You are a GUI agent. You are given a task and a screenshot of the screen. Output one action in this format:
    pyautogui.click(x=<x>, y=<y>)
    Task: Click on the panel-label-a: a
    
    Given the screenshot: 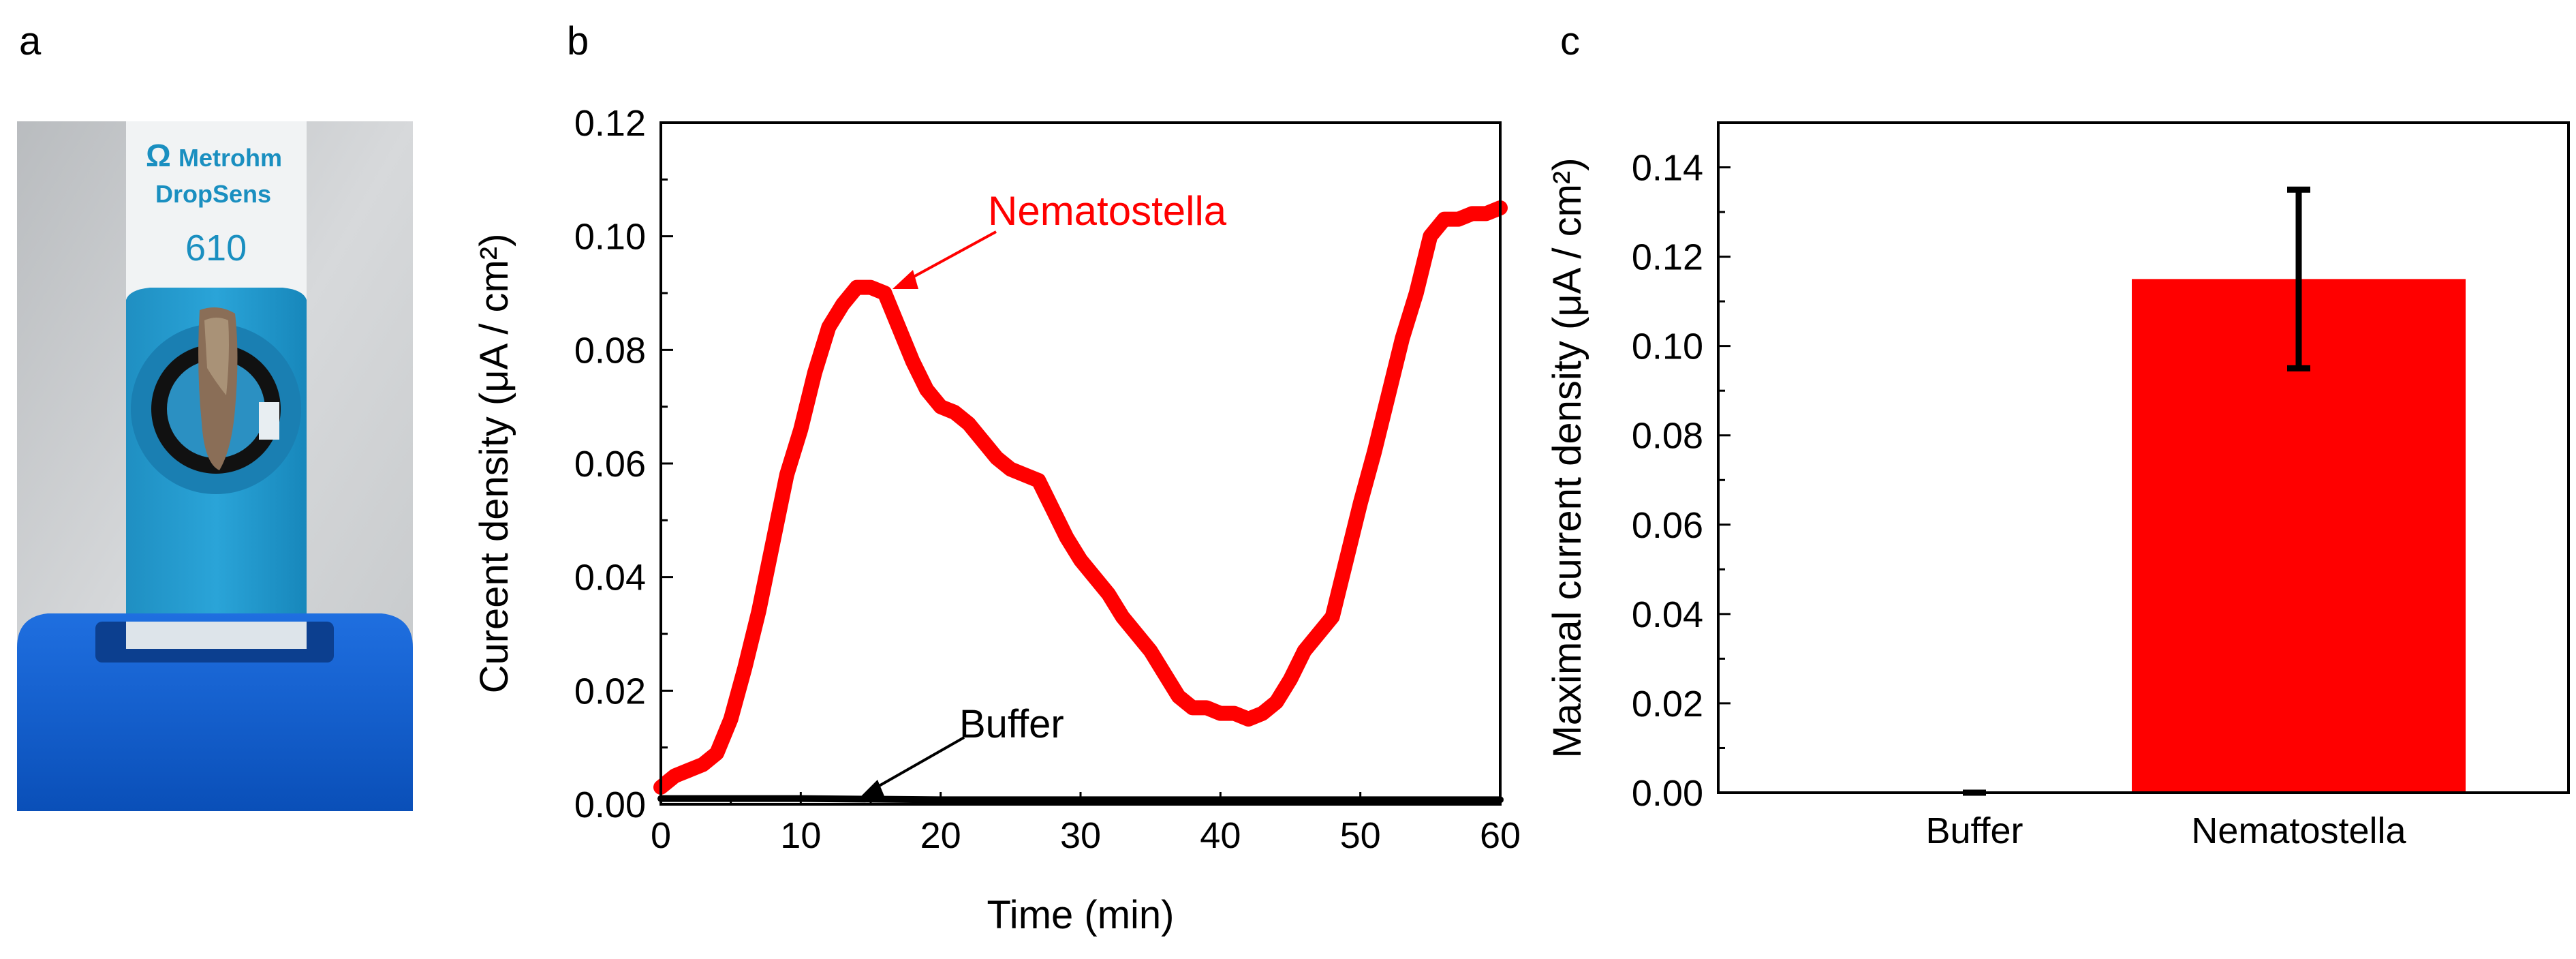 What is the action you would take?
    pyautogui.click(x=30, y=41)
    